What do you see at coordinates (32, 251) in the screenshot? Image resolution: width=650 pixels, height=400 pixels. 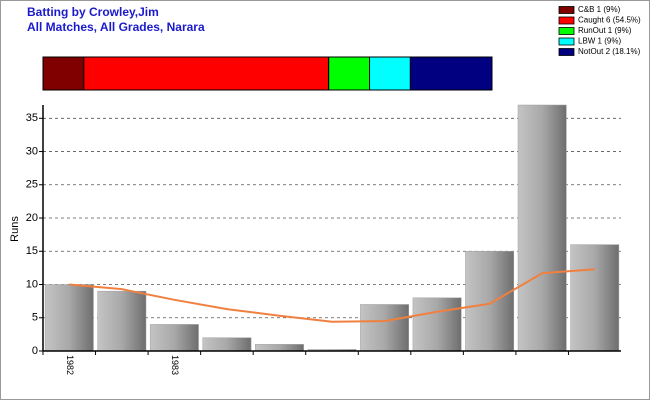 I see `y-tick-label: 15` at bounding box center [32, 251].